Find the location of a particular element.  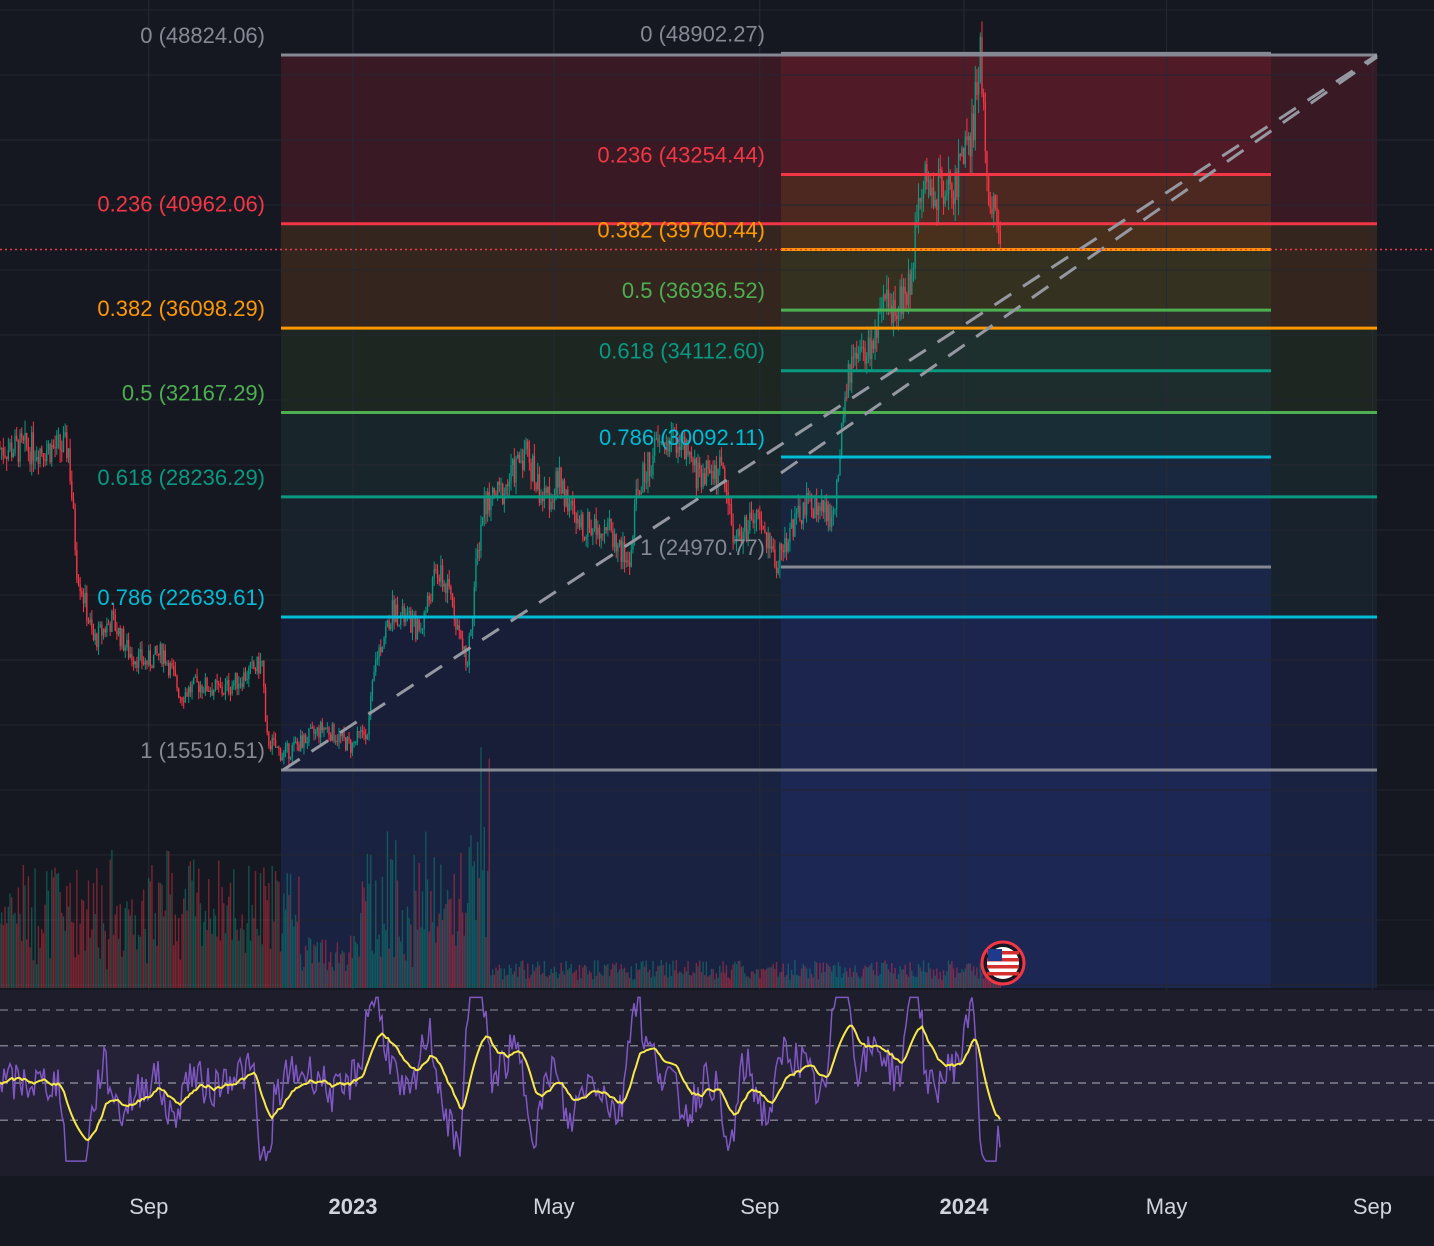

fib2-zone is located at coordinates (1026, 280).